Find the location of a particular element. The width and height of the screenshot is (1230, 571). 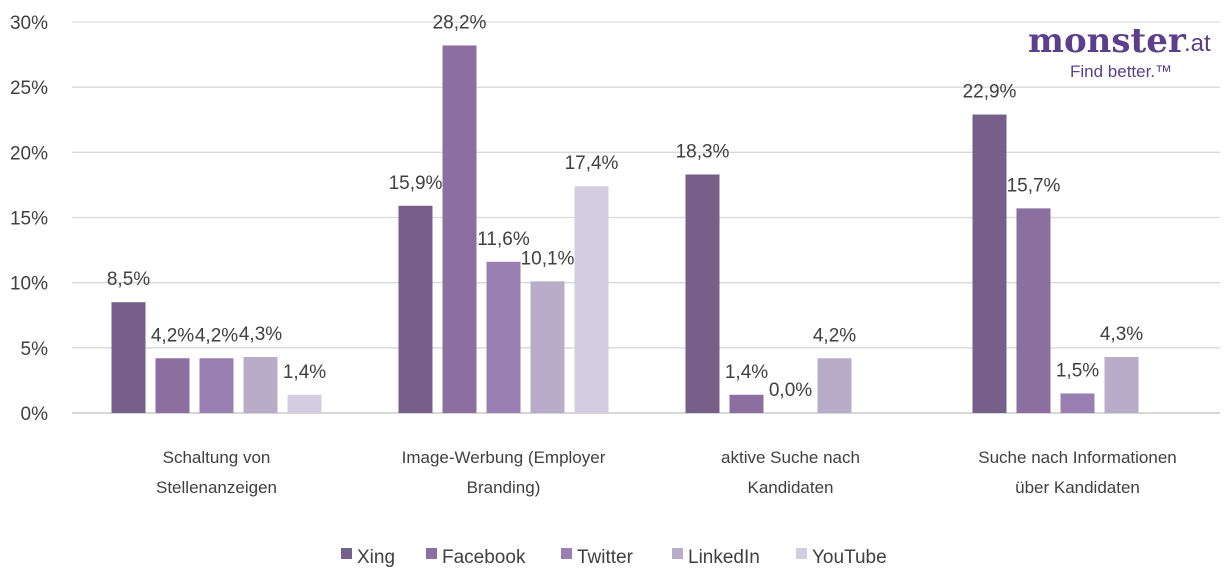

data-label: 10,1% is located at coordinates (548, 258).